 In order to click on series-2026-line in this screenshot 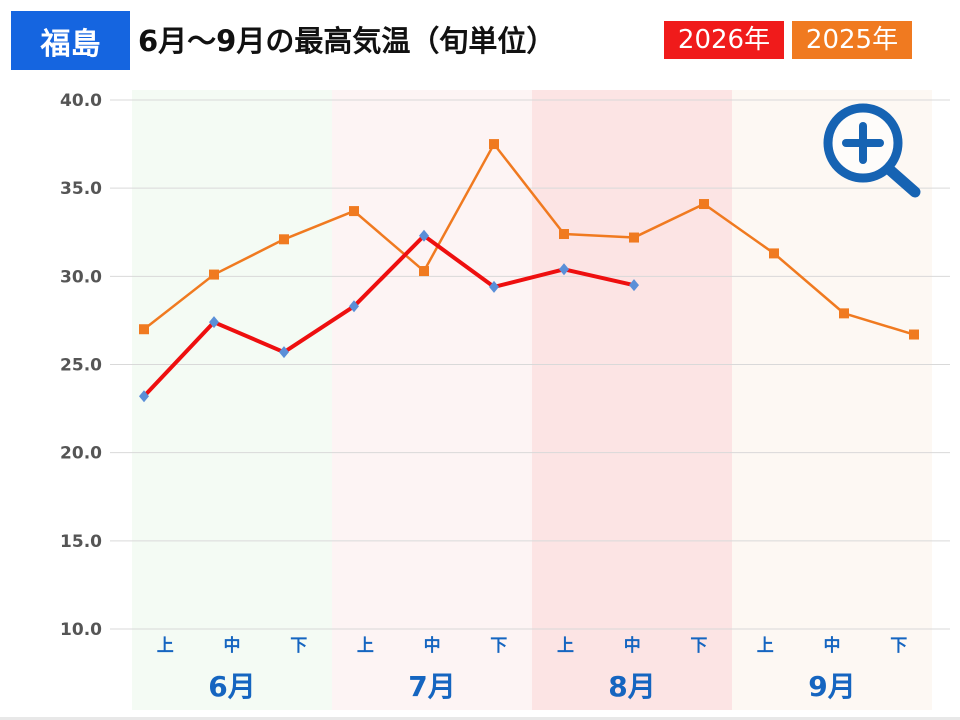, I will do `click(388, 315)`.